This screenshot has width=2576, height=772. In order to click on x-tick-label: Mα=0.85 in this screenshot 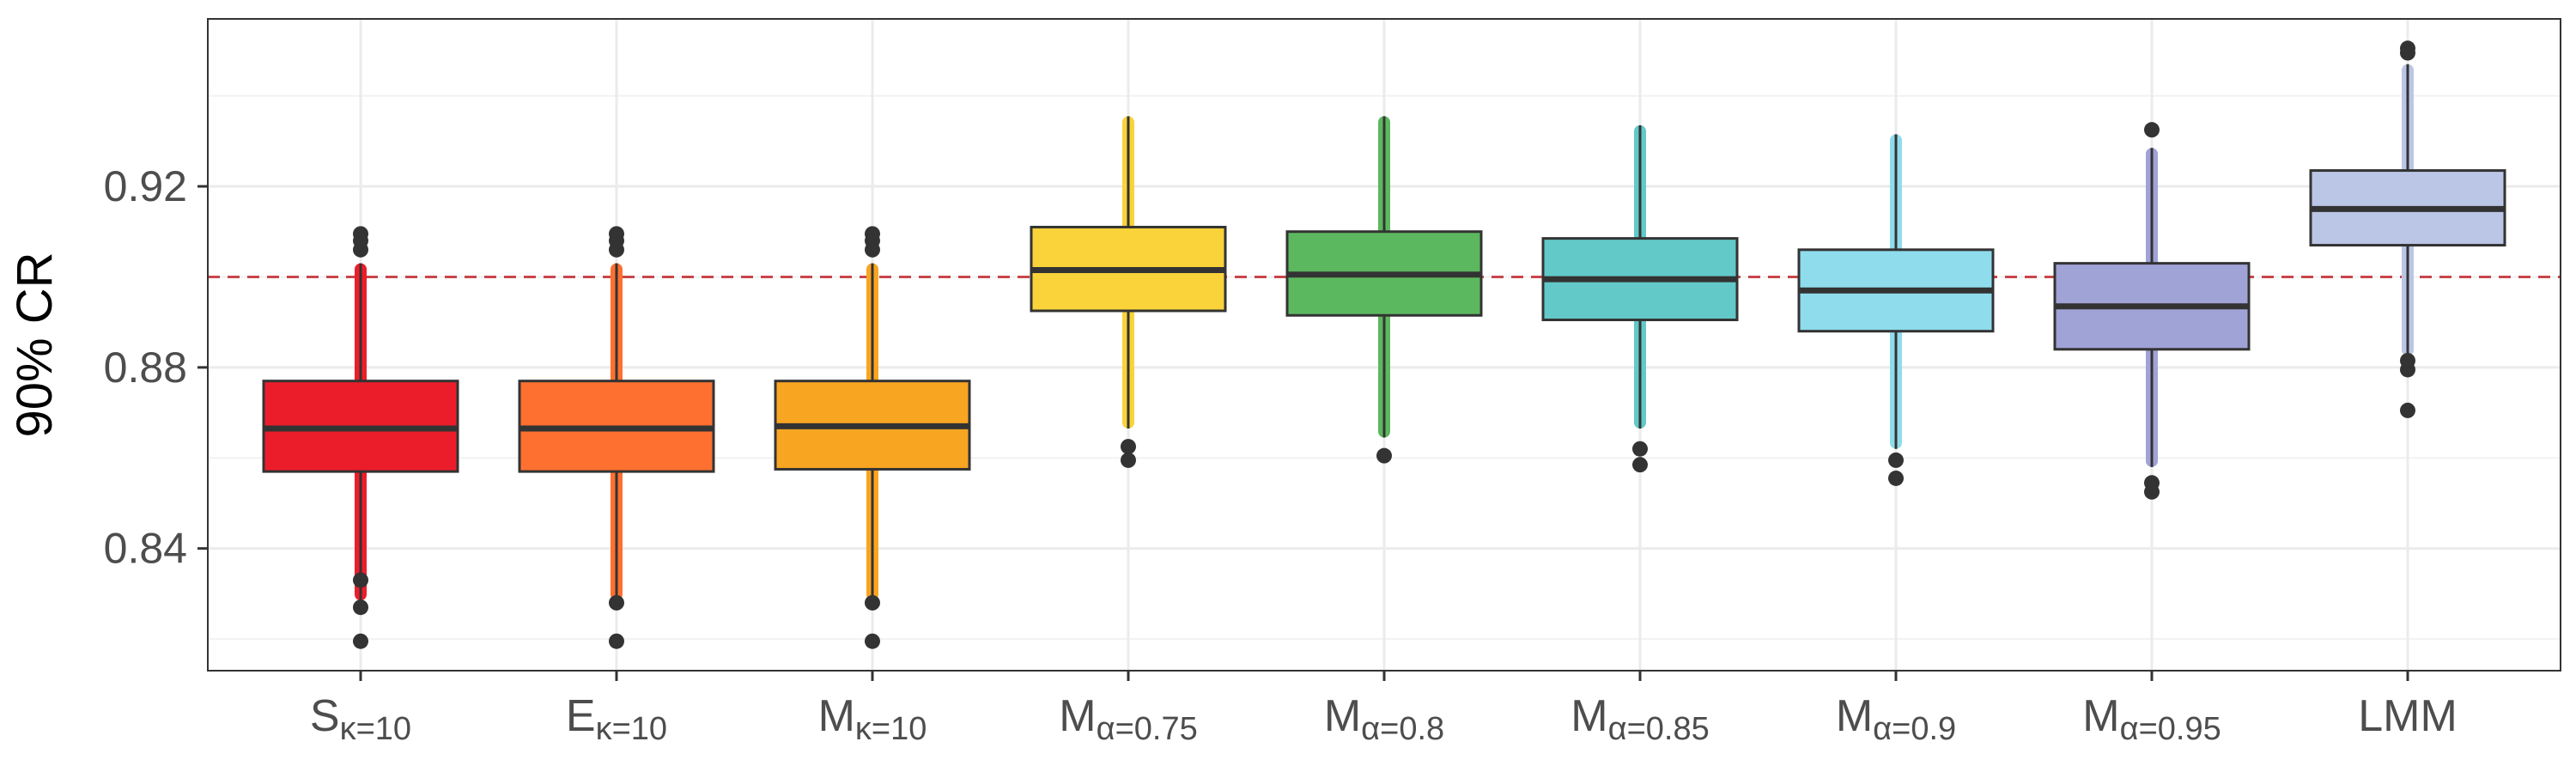, I will do `click(1640, 719)`.